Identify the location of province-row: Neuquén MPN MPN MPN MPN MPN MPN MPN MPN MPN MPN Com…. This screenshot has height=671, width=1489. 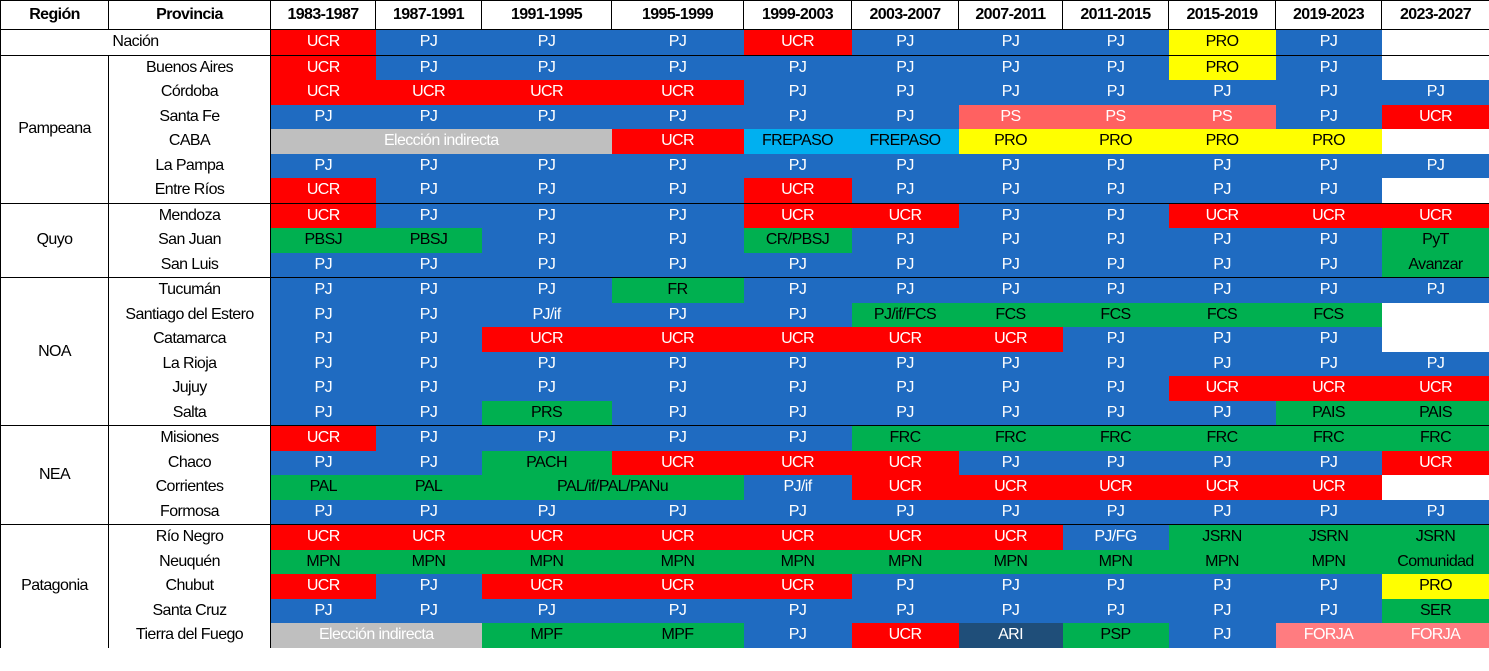
(745, 561).